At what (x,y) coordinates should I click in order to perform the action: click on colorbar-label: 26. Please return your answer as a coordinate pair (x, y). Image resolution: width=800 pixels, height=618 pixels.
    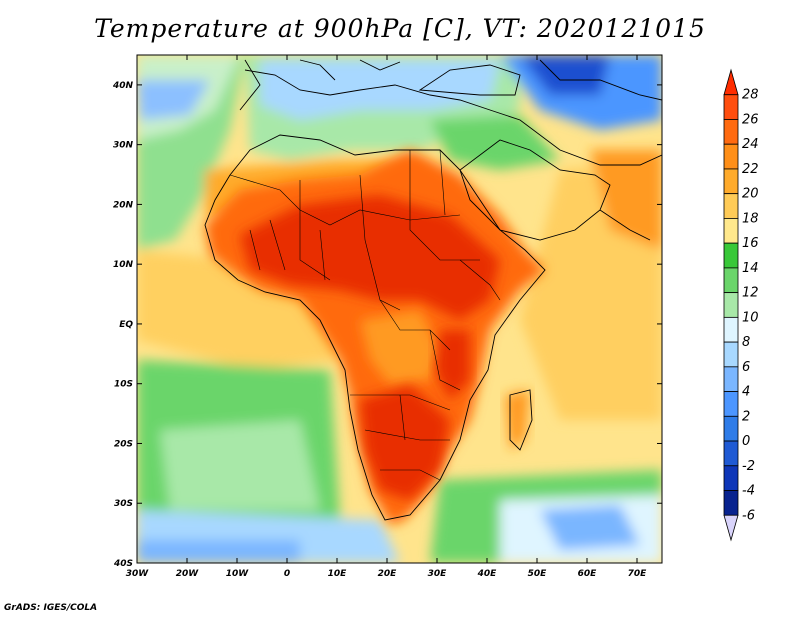
    Looking at the image, I should click on (750, 119).